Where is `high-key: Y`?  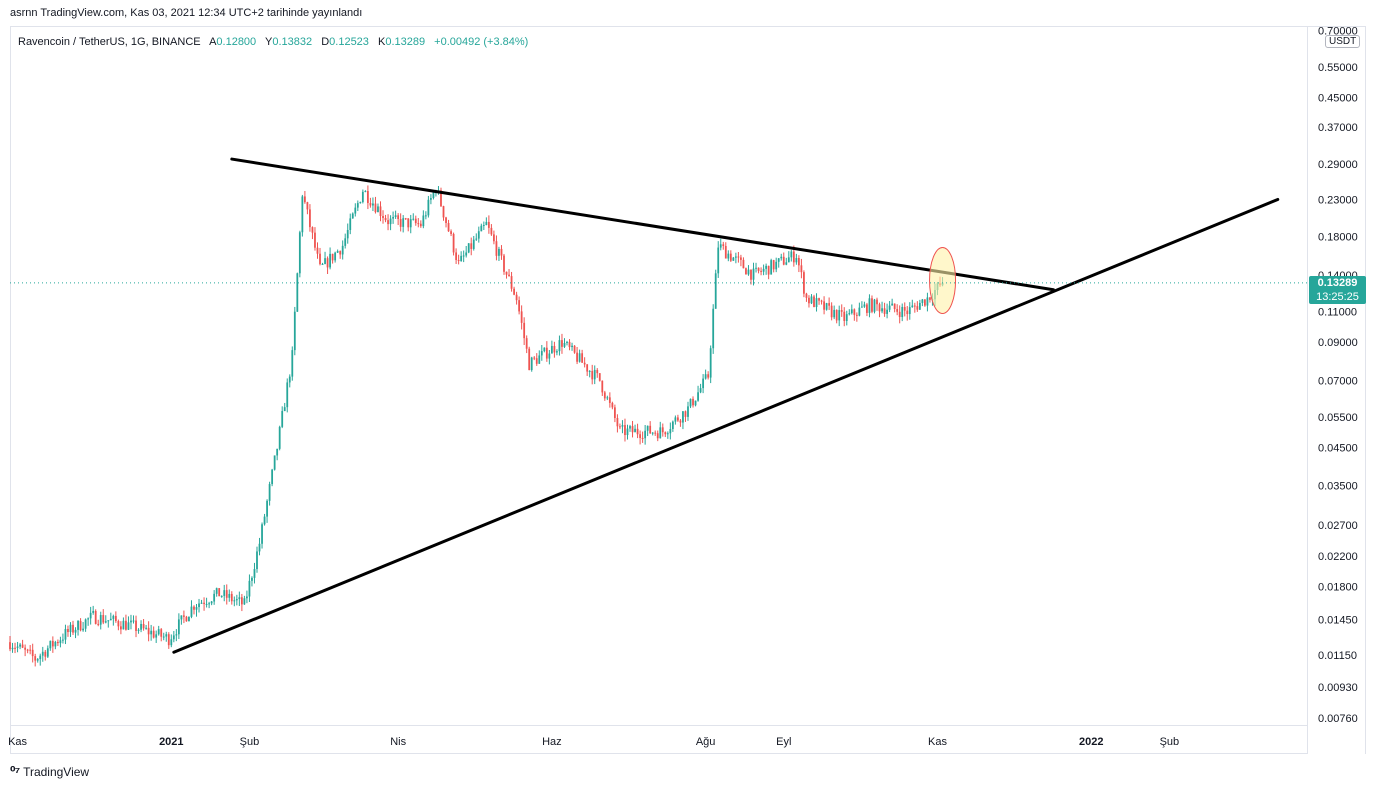
high-key: Y is located at coordinates (269, 42).